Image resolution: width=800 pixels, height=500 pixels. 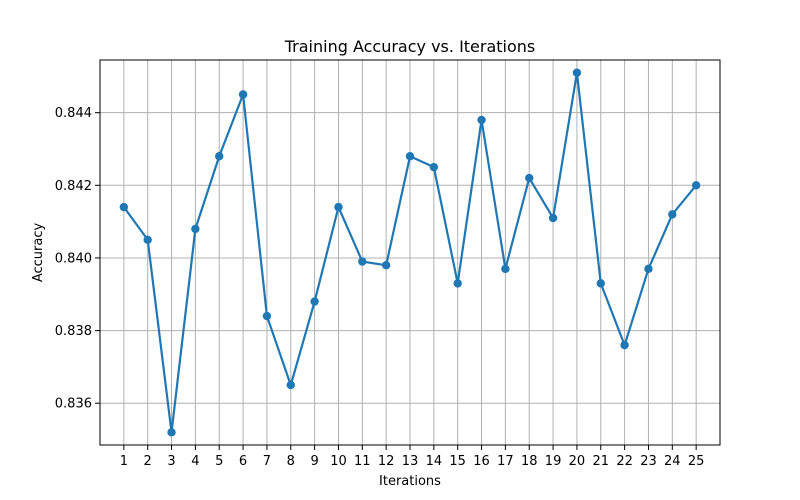 I want to click on x-tick-label: 5, so click(x=219, y=461).